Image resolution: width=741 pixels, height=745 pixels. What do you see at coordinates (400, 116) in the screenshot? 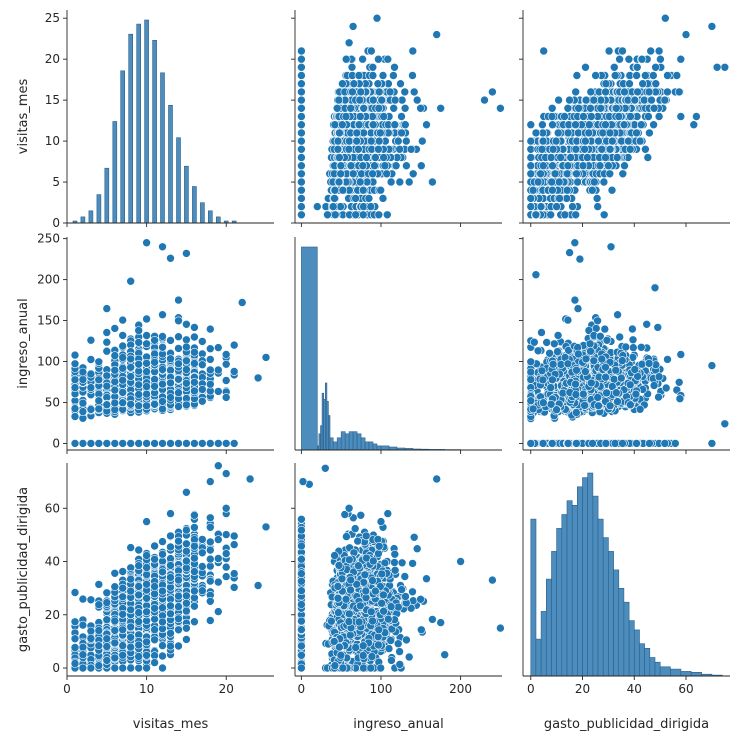
I see `scatter-points` at bounding box center [400, 116].